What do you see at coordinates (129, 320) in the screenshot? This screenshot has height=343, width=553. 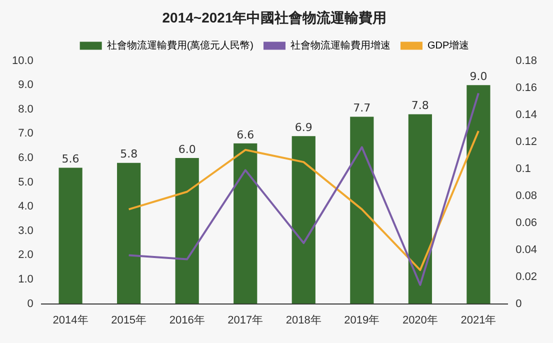 I see `x-tick-label: 2015年` at bounding box center [129, 320].